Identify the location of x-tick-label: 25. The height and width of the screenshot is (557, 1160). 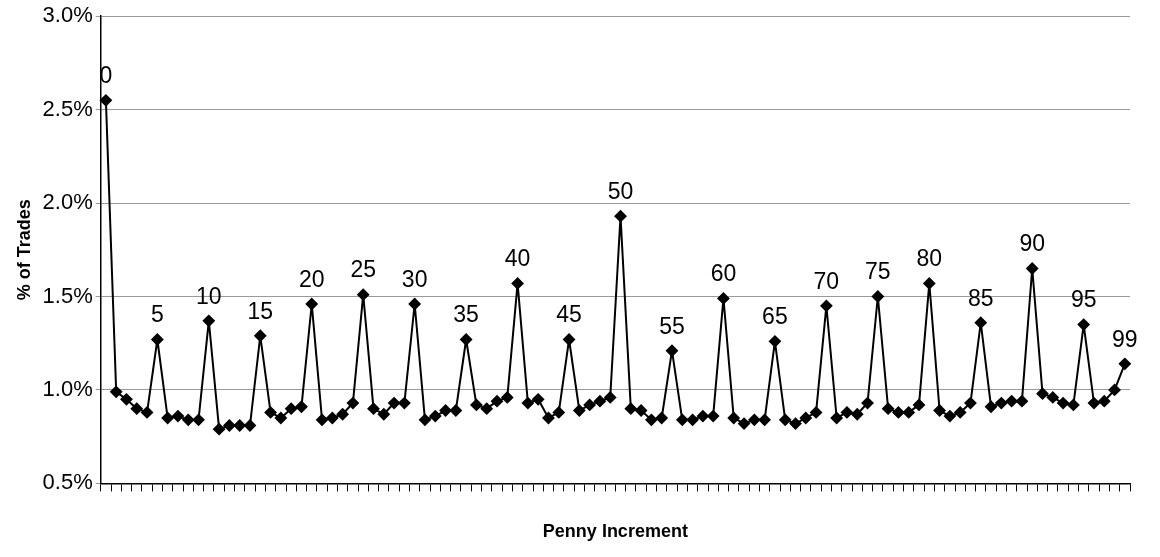
(363, 269).